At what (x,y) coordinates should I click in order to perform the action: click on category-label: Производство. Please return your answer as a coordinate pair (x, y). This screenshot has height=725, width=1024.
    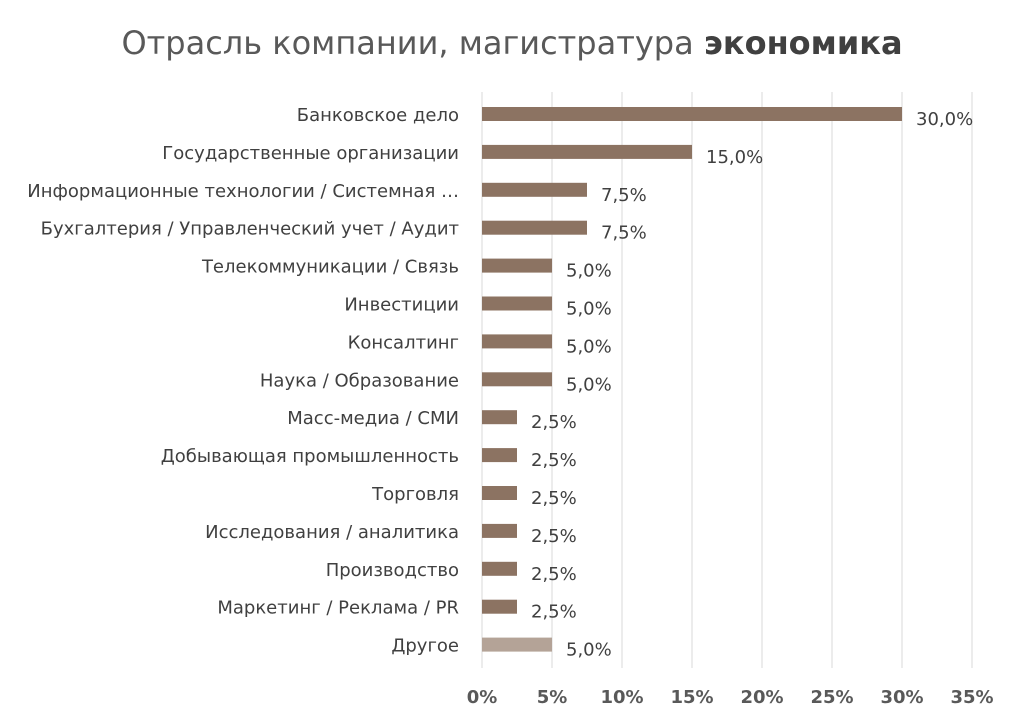
    Looking at the image, I should click on (392, 570).